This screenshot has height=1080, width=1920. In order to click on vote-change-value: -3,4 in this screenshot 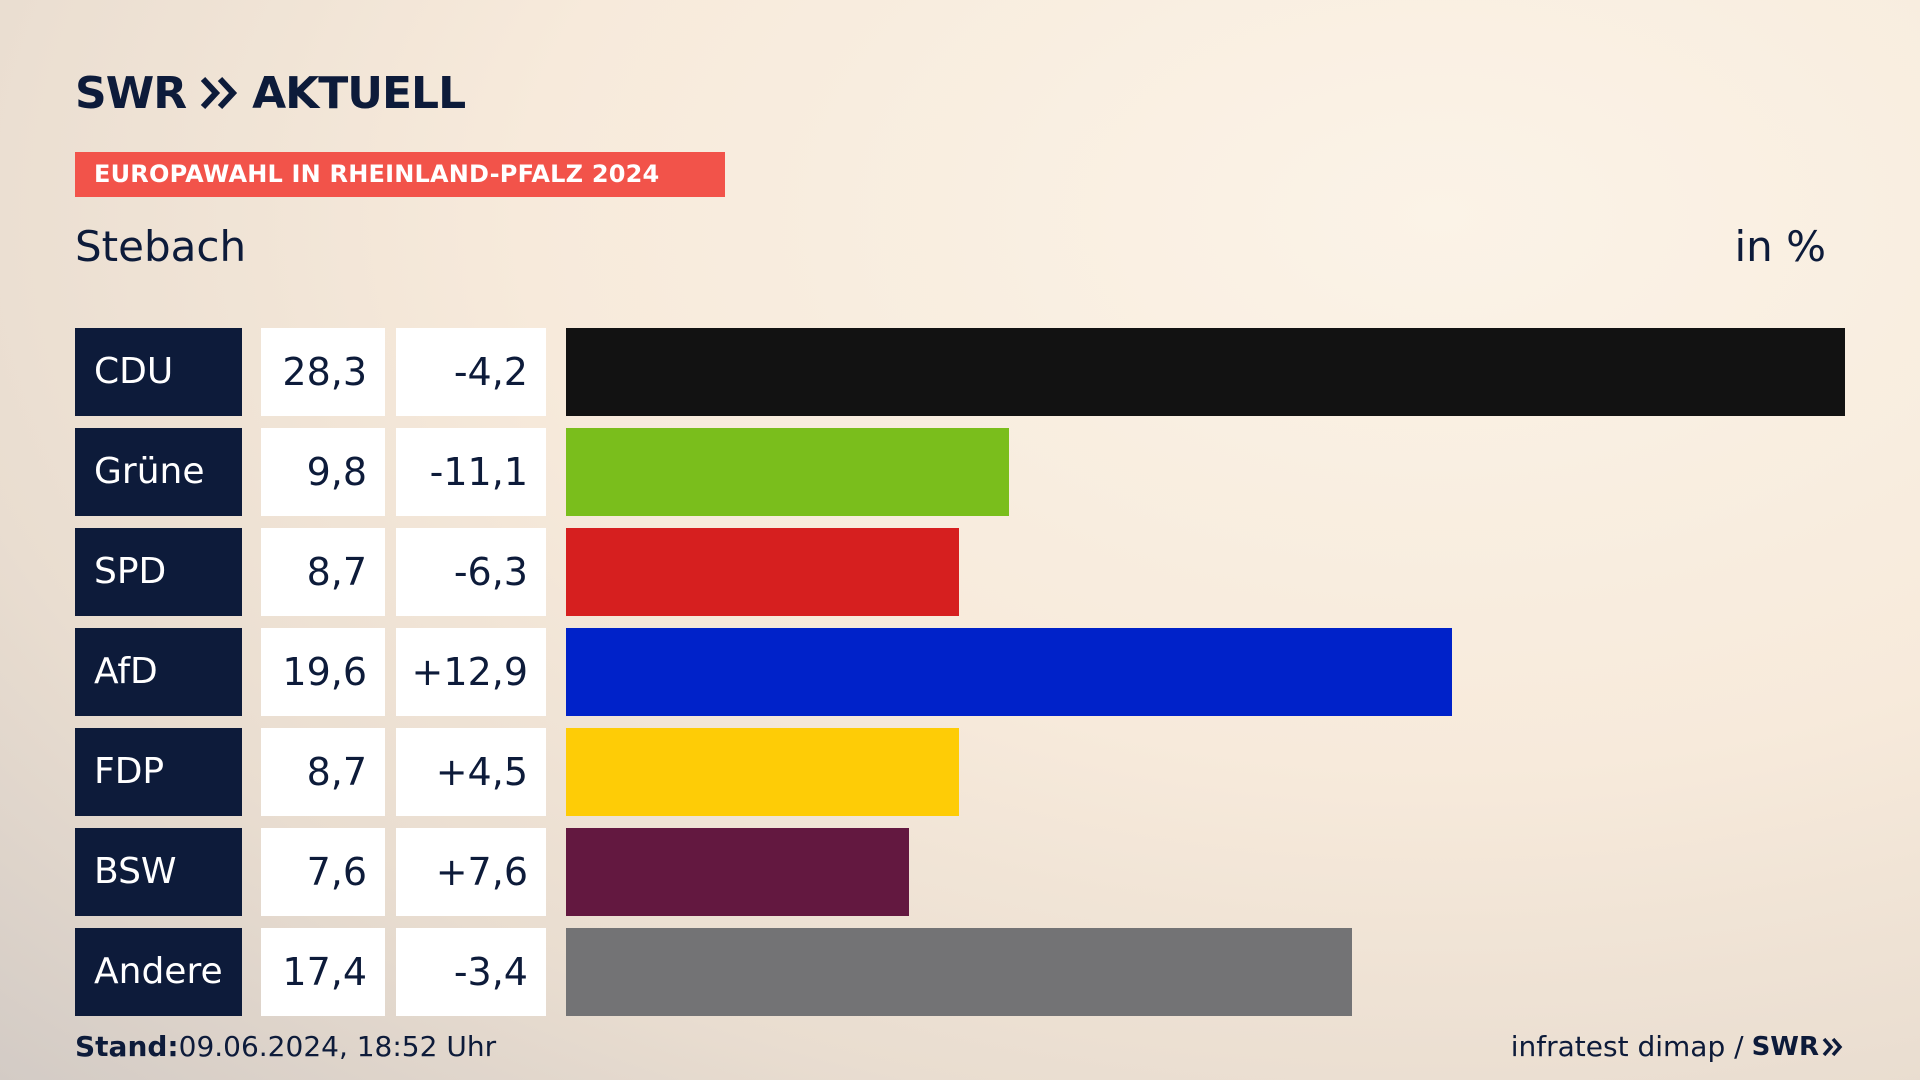, I will do `click(471, 972)`.